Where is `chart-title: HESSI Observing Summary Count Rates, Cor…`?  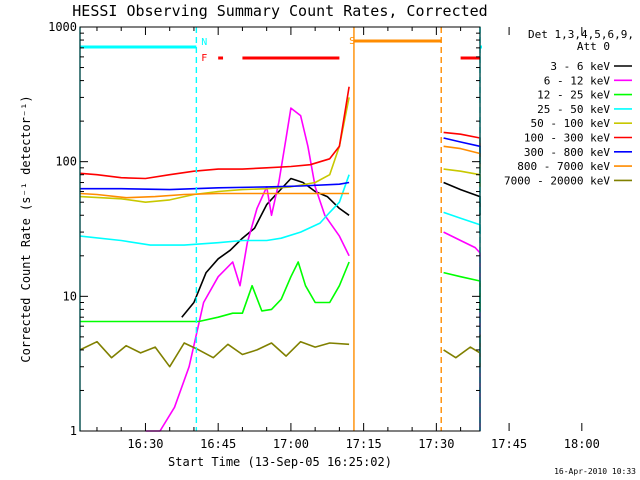
chart-title: HESSI Observing Summary Count Rates, Cor… is located at coordinates (279, 11).